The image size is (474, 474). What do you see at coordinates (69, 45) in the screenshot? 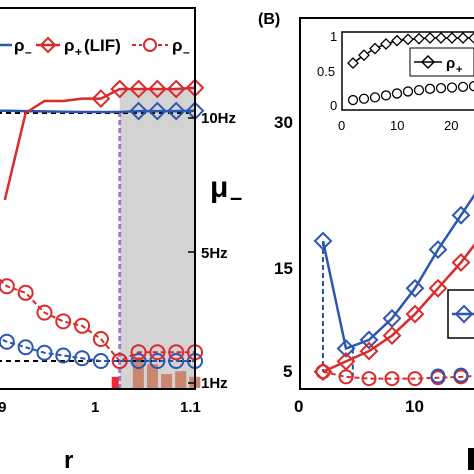
I see `legend-rho-plus-lif-label: ρ` at bounding box center [69, 45].